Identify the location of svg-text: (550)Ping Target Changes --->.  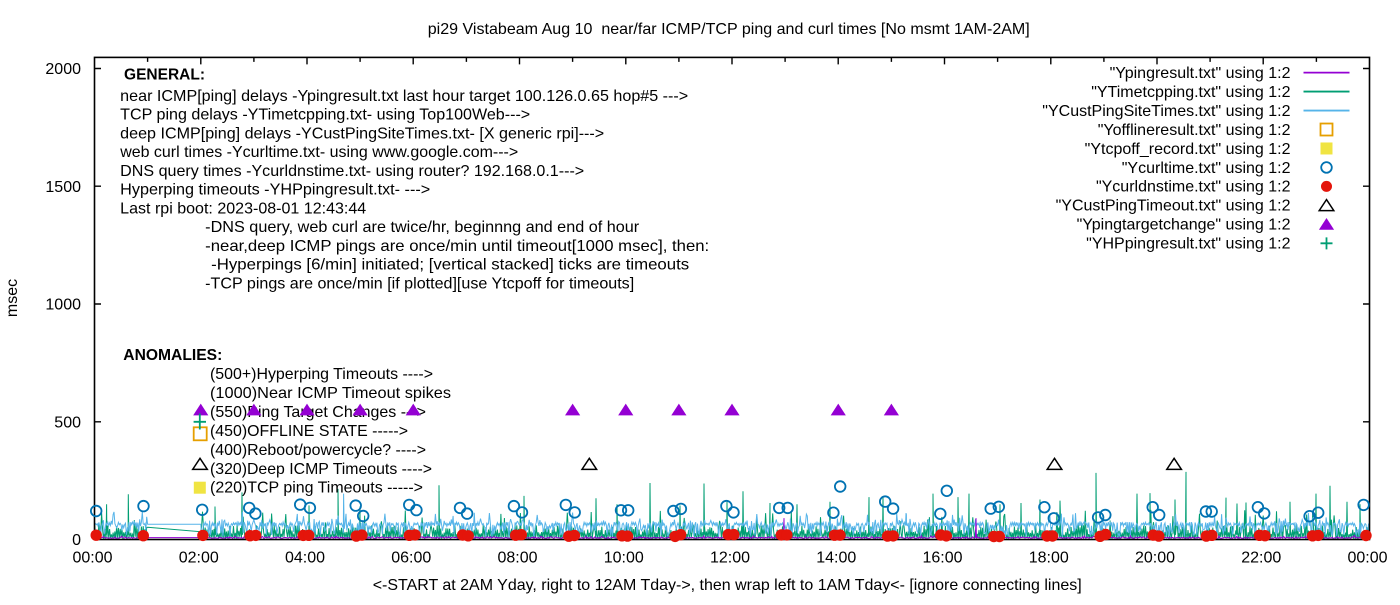
(318, 412).